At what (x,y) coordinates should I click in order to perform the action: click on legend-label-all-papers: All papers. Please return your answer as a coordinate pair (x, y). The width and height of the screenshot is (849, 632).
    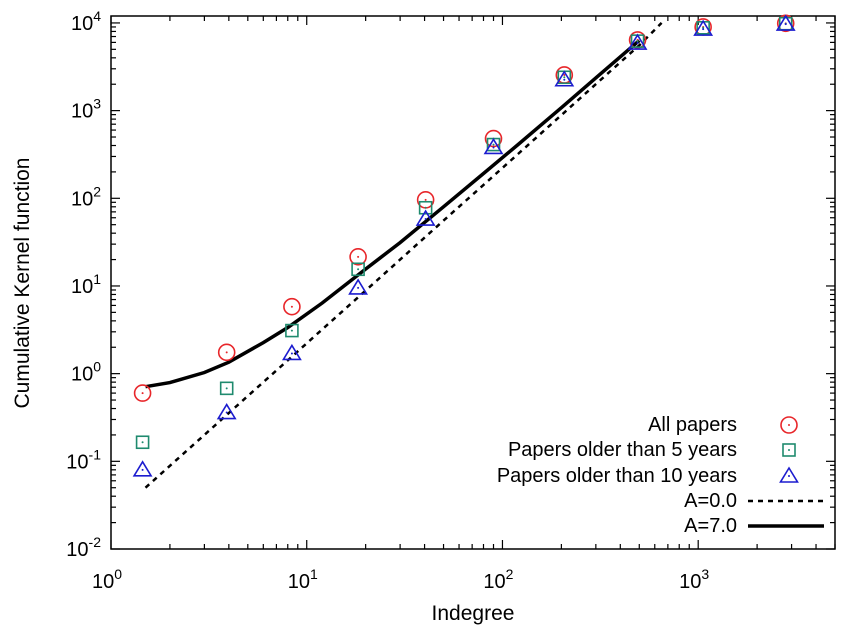
    Looking at the image, I should click on (692, 425).